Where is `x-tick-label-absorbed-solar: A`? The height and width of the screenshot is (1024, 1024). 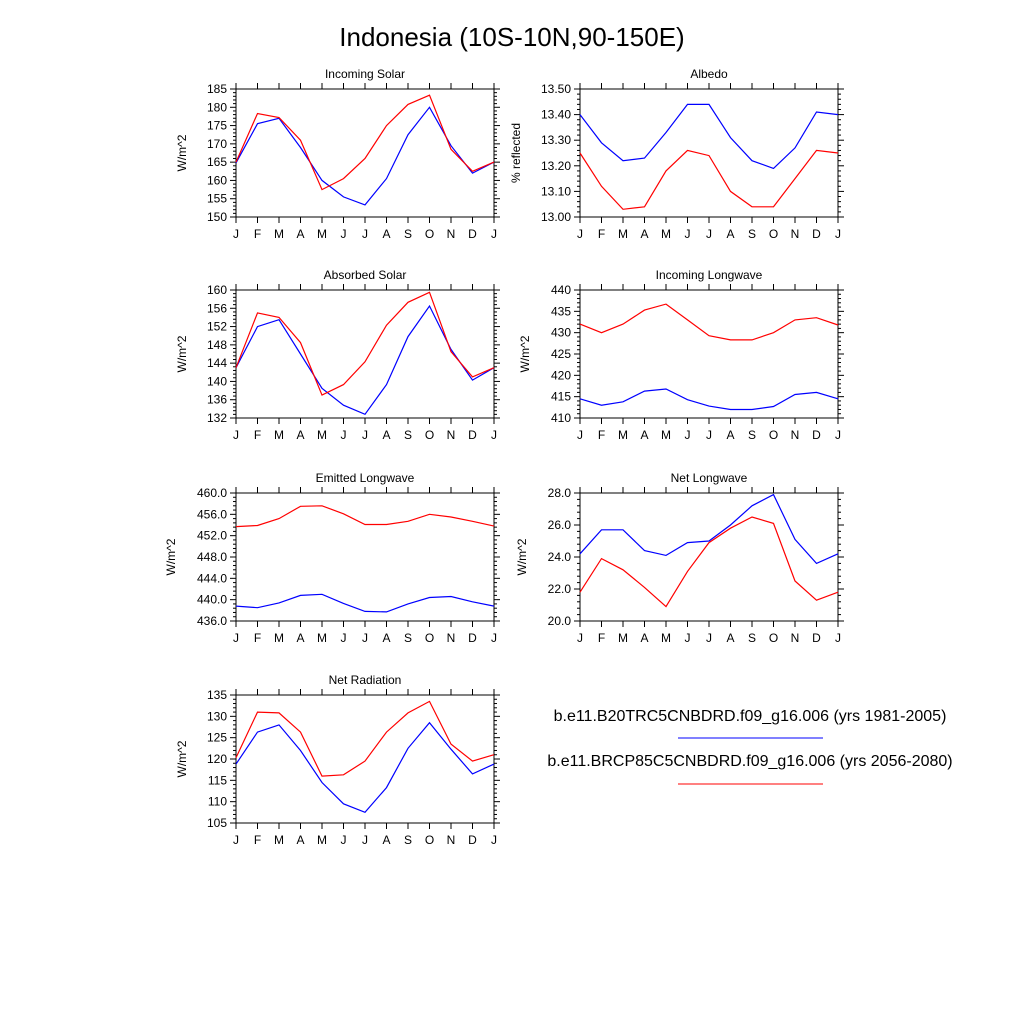 x-tick-label-absorbed-solar: A is located at coordinates (386, 435).